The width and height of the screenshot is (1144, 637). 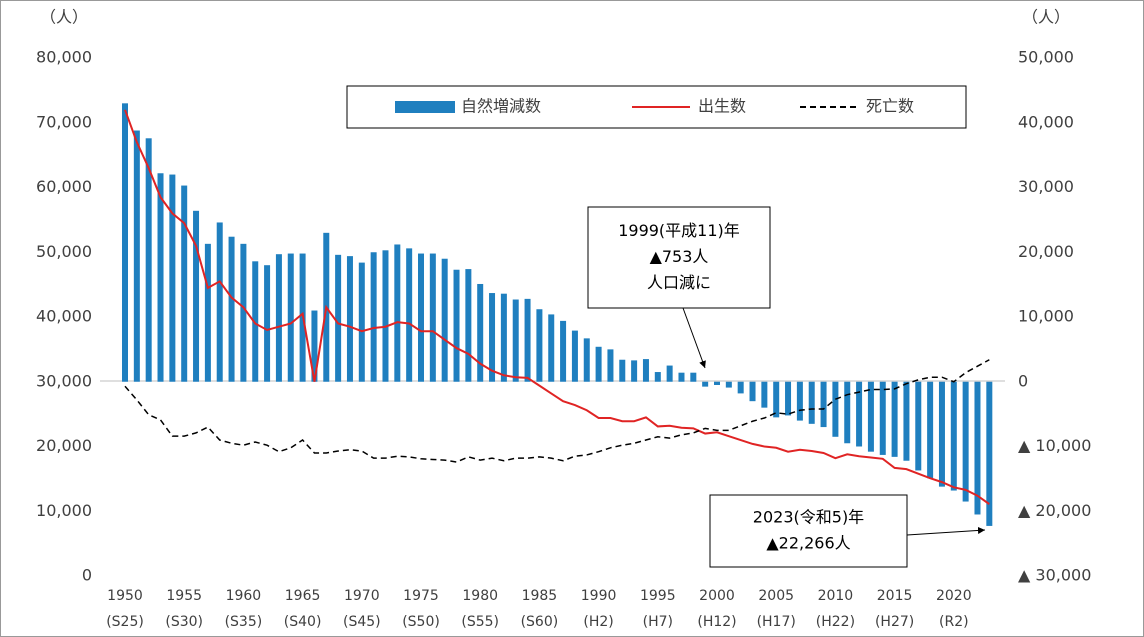 What do you see at coordinates (835, 622) in the screenshot?
I see `x-tick-sublabel: (H22)` at bounding box center [835, 622].